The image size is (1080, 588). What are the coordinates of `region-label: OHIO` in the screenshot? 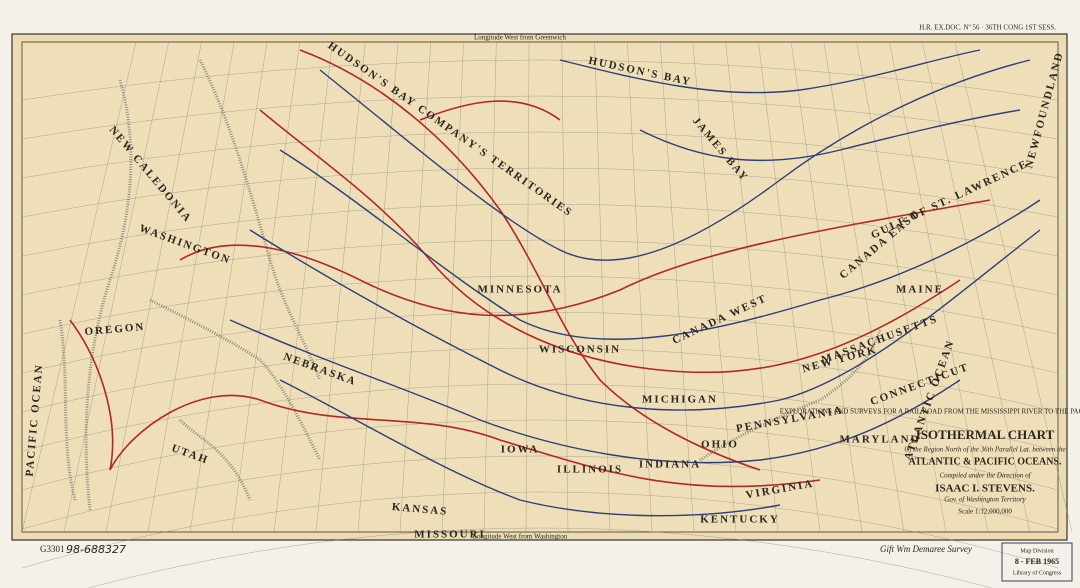 It's located at (720, 445).